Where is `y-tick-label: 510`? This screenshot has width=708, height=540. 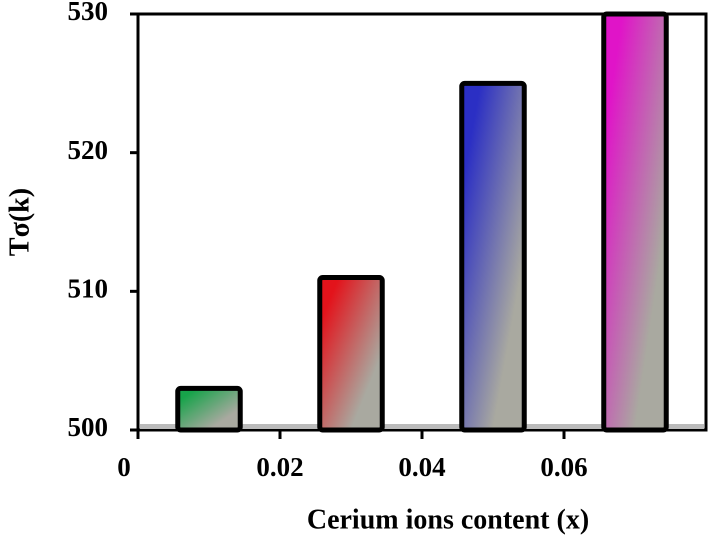 y-tick-label: 510 is located at coordinates (88, 289).